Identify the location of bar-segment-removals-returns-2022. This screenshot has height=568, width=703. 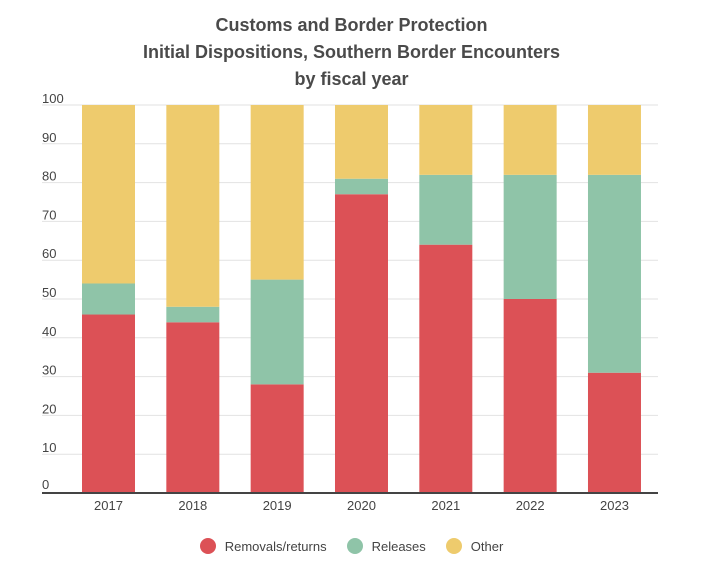
(530, 396).